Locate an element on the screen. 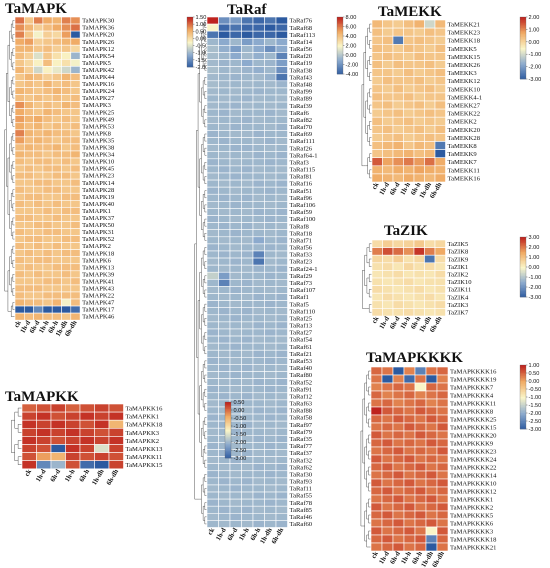 This screenshot has width=550, height=568. colorbar-tick-label: 0.00 is located at coordinates (351, 56).